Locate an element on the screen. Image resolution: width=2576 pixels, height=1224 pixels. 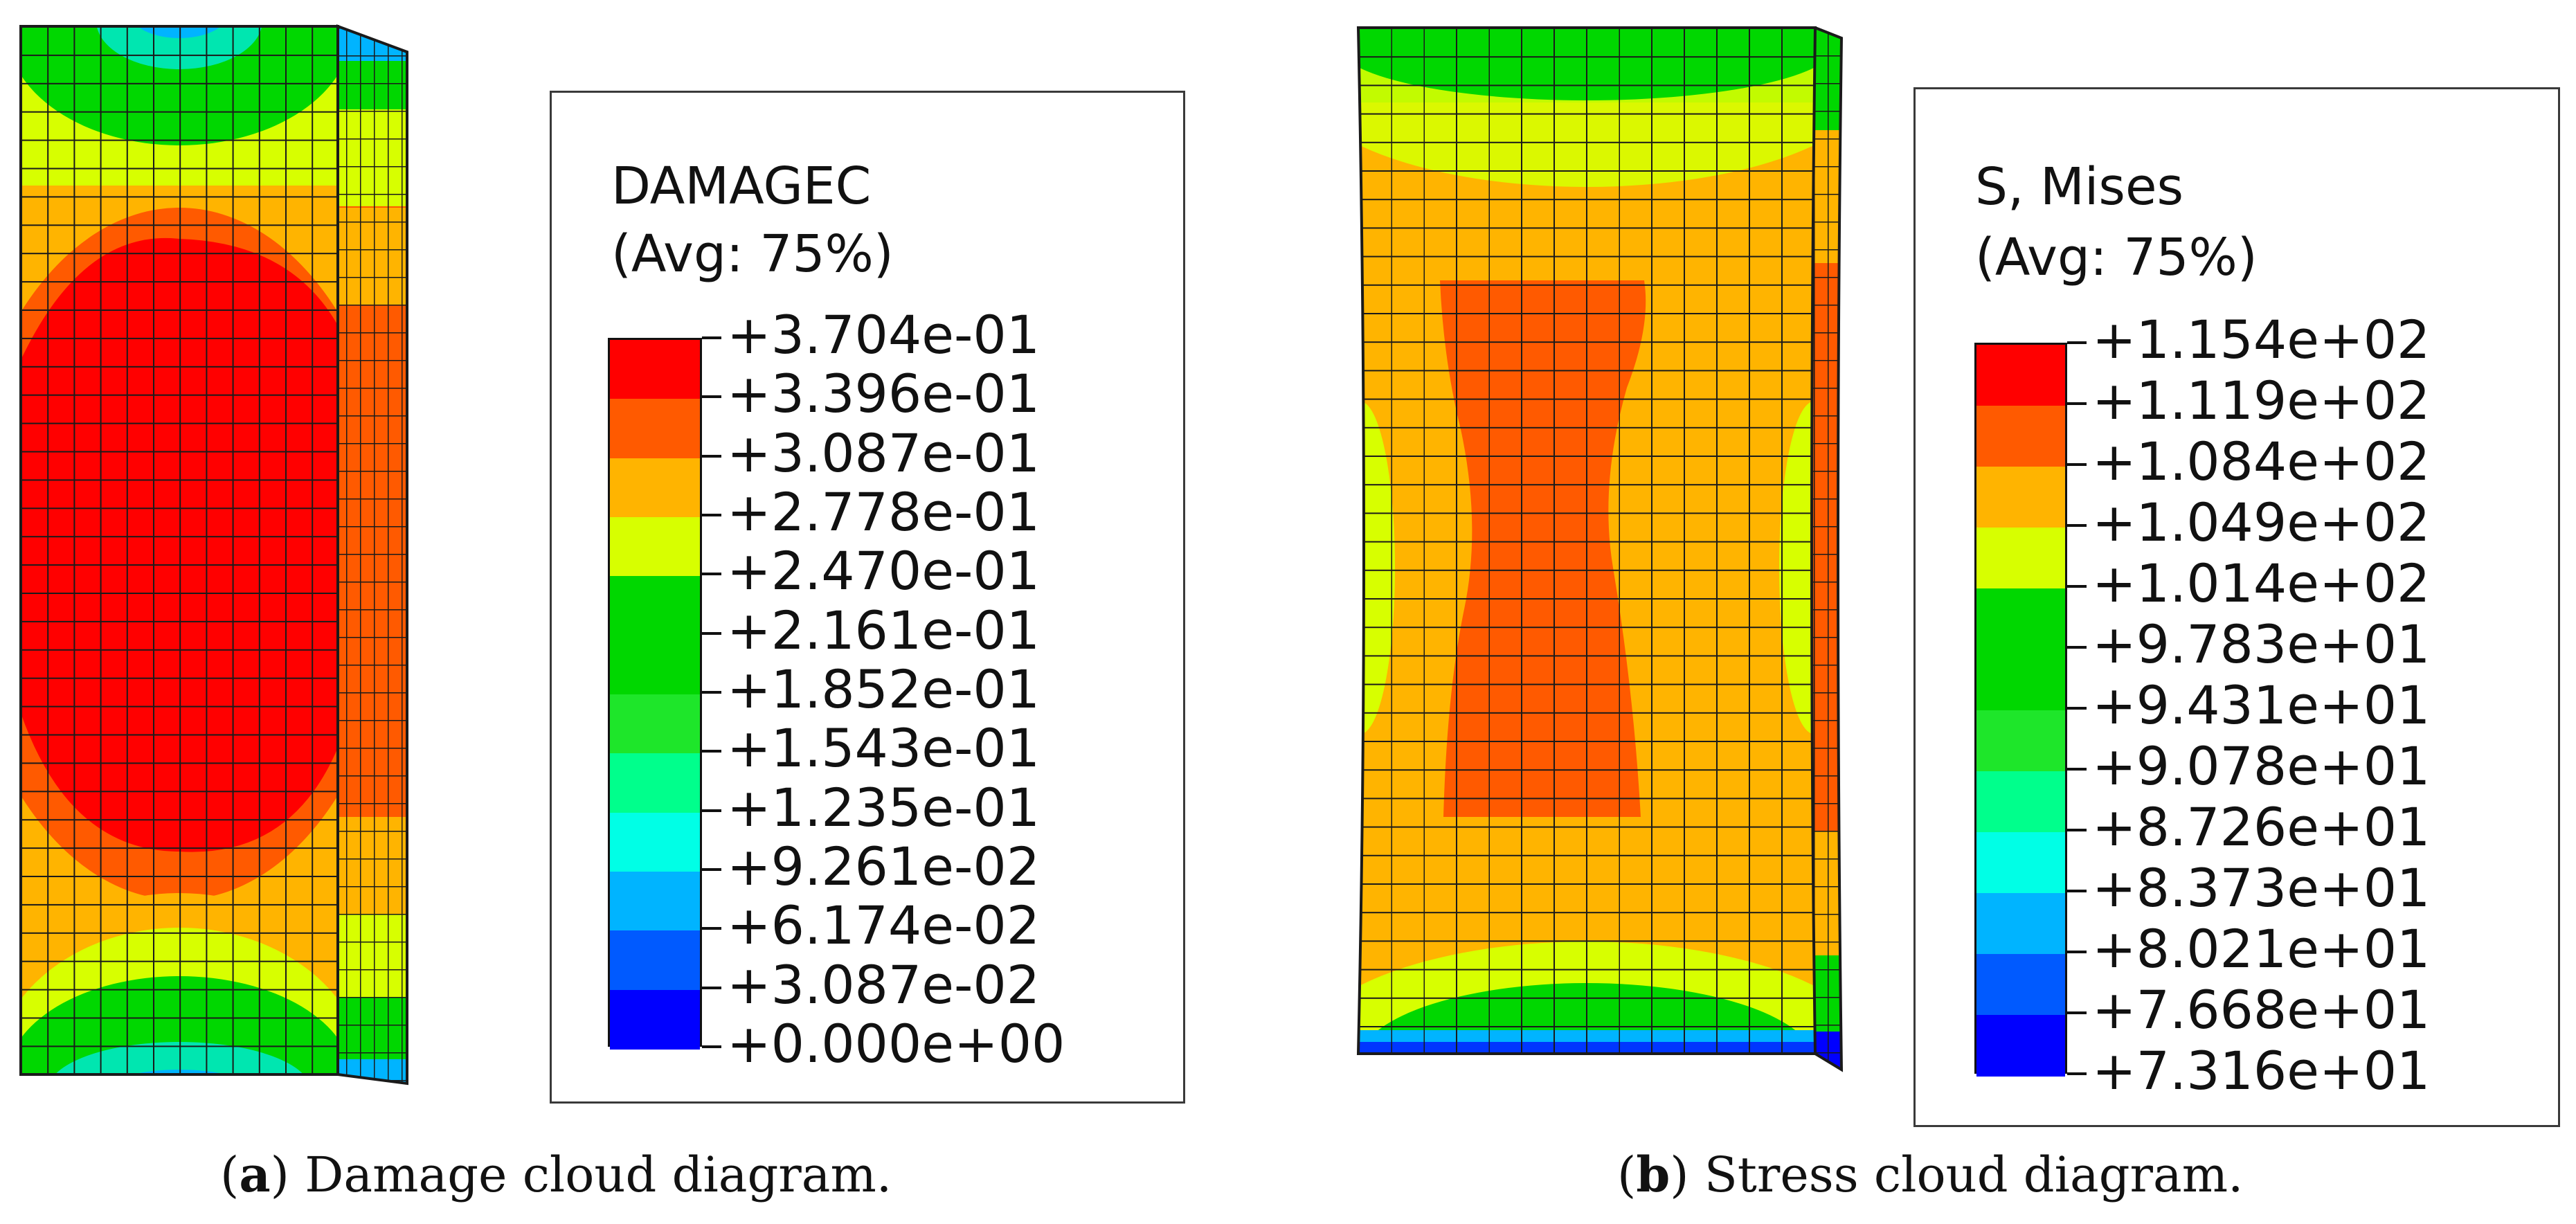
stress-legend-value: +9.783e+01 is located at coordinates (2261, 644).